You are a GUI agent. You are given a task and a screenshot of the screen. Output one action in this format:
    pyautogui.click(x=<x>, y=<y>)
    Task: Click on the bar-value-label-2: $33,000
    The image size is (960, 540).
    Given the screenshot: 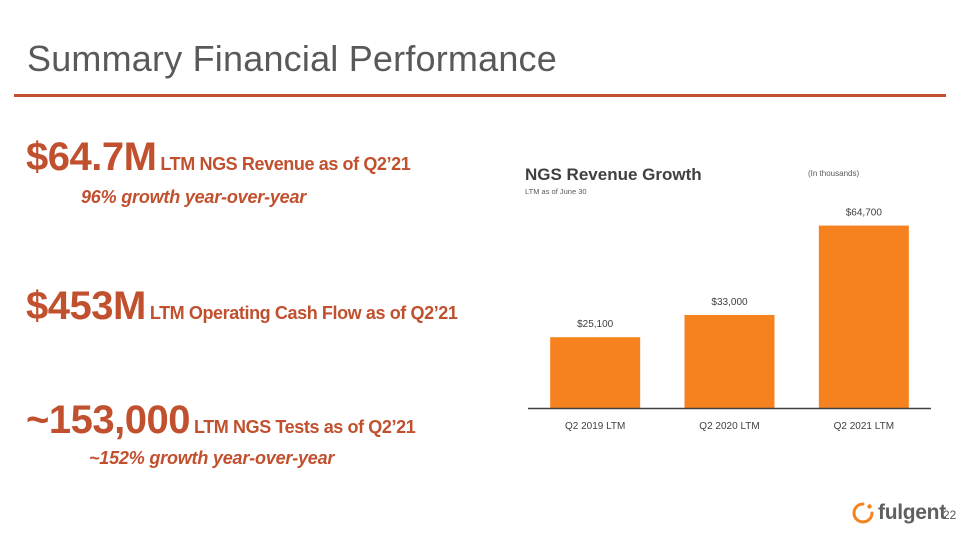 What is the action you would take?
    pyautogui.click(x=729, y=302)
    